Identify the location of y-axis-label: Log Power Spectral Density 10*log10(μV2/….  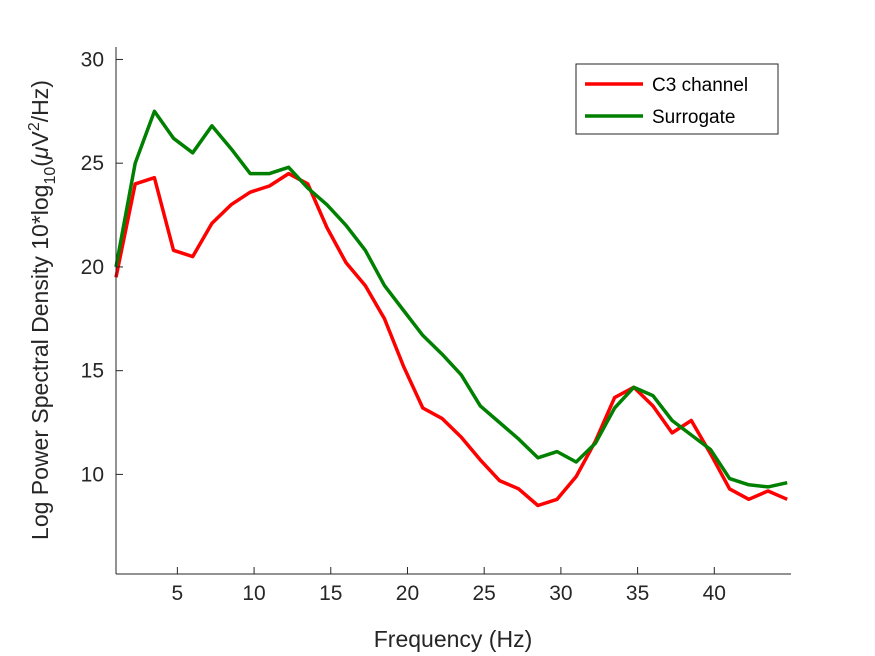
(42, 310).